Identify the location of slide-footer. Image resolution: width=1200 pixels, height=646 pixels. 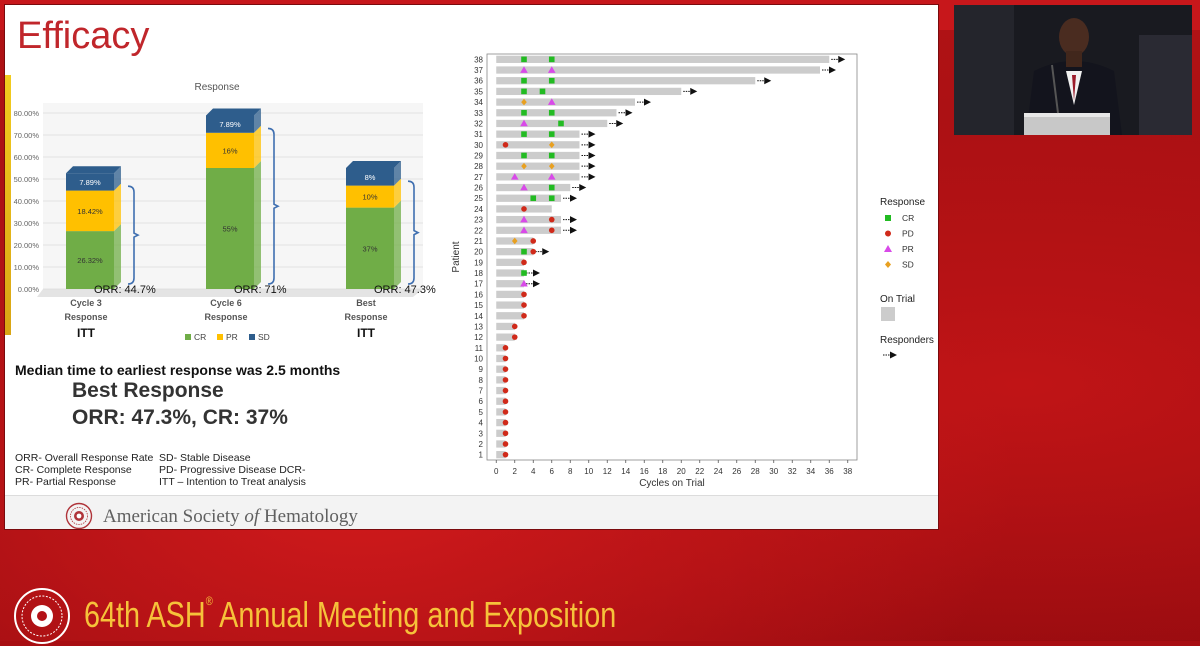
(471, 512).